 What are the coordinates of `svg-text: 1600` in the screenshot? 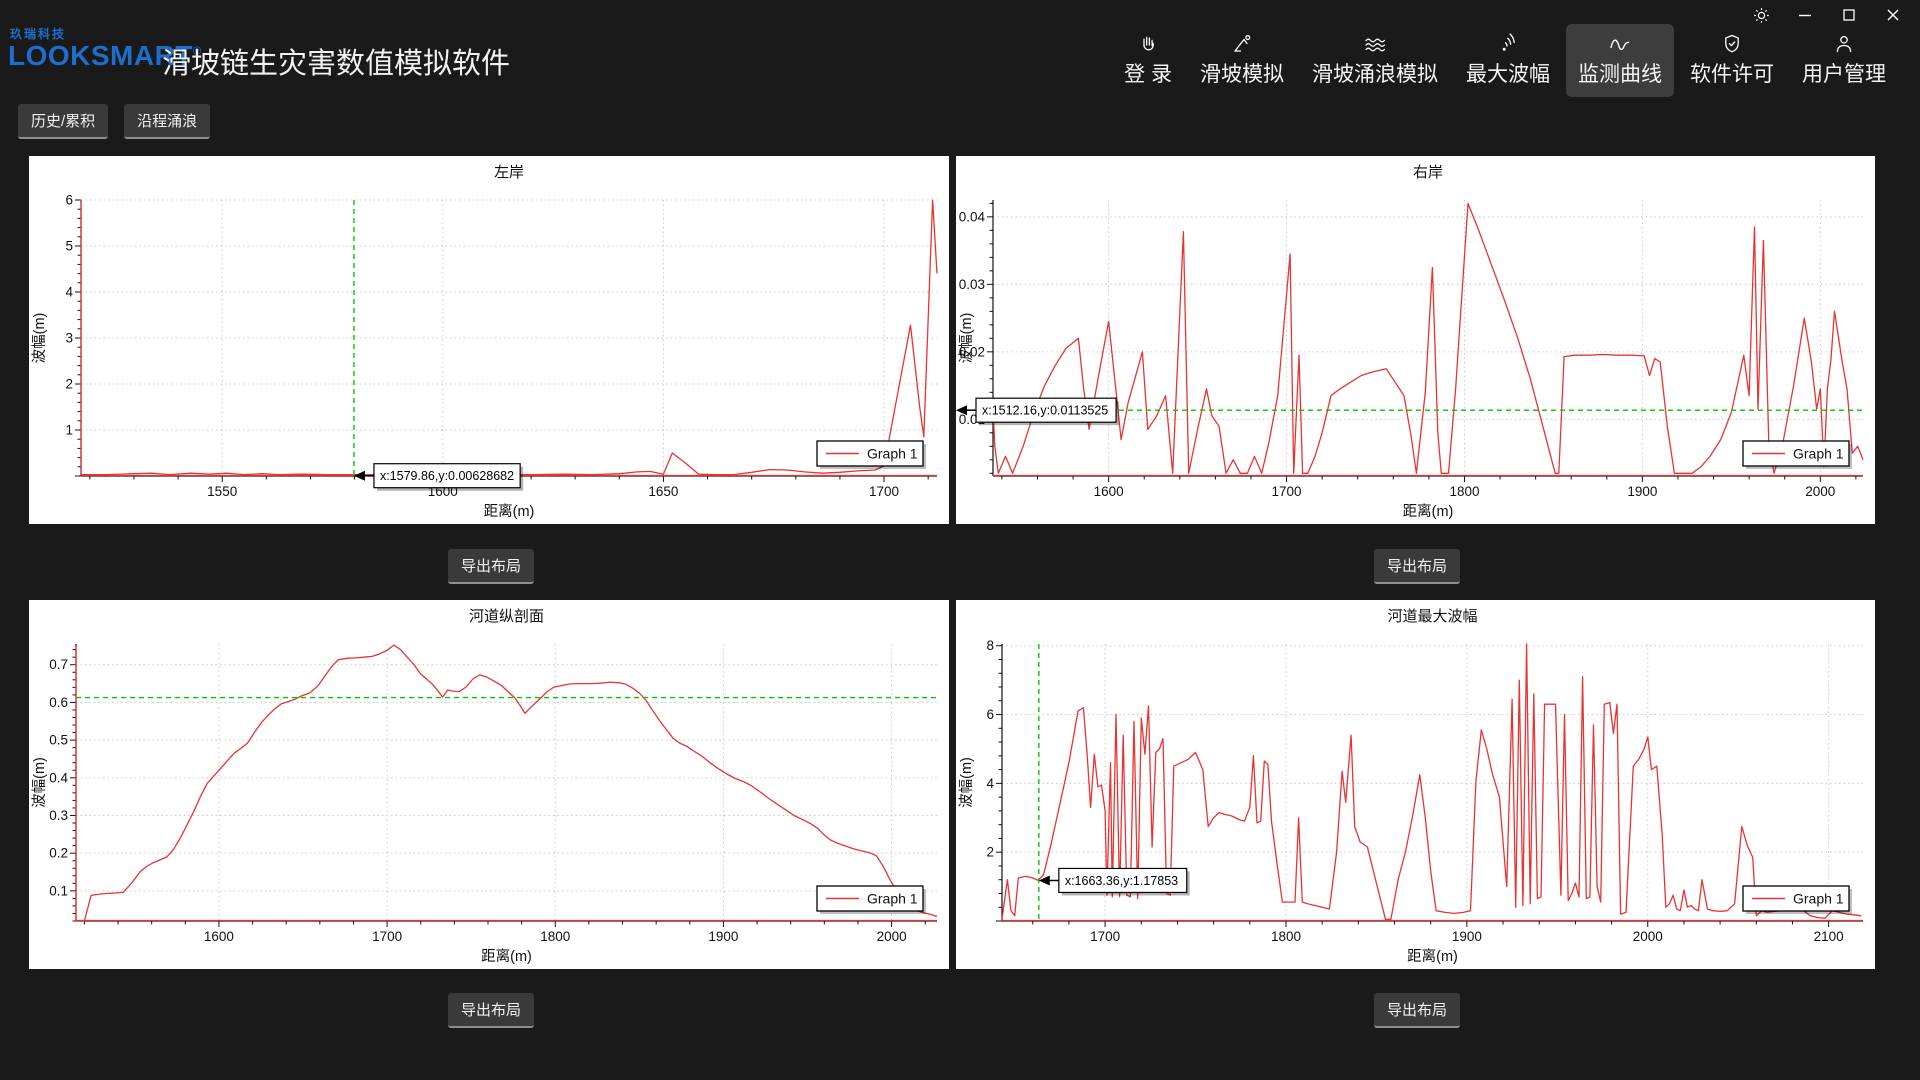 It's located at (1109, 491).